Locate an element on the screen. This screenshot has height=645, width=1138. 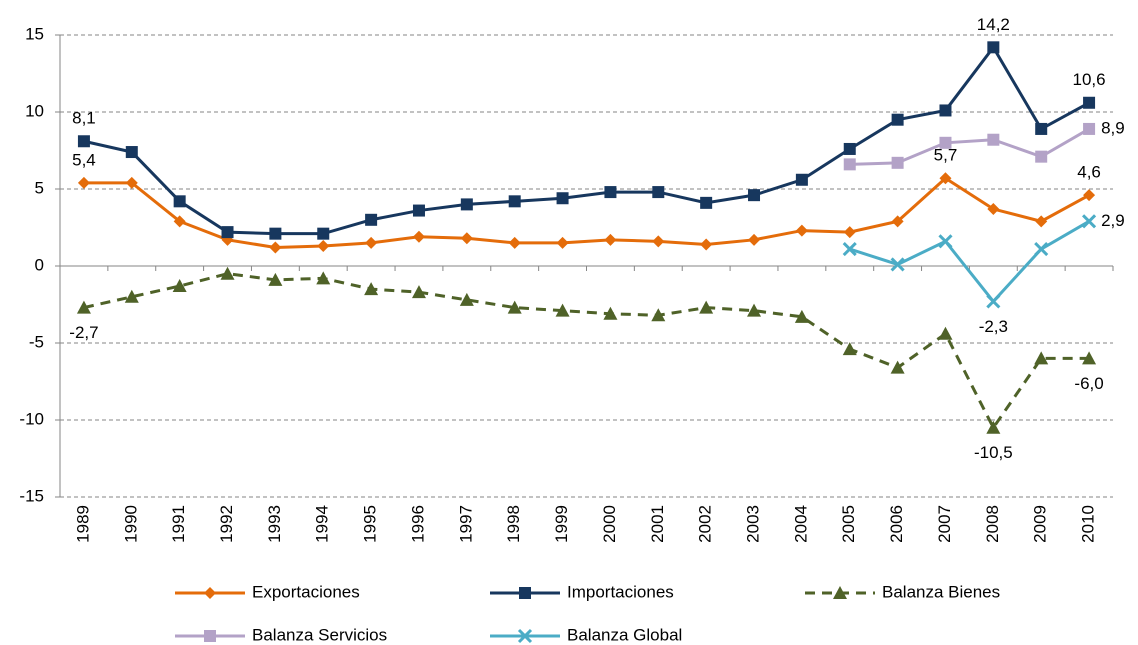
x-tick-label: 1991 is located at coordinates (178, 524).